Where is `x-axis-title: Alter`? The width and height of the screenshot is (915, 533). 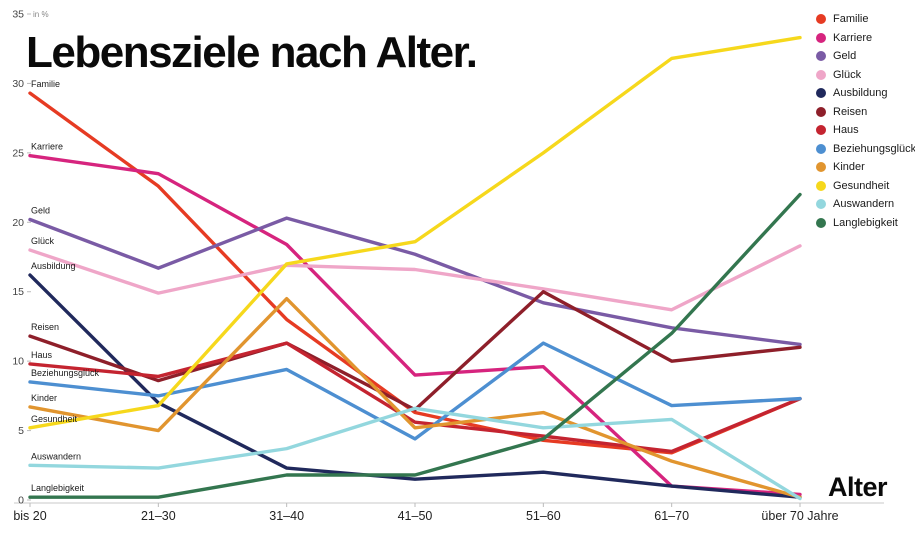
x-axis-title: Alter is located at coordinates (857, 487).